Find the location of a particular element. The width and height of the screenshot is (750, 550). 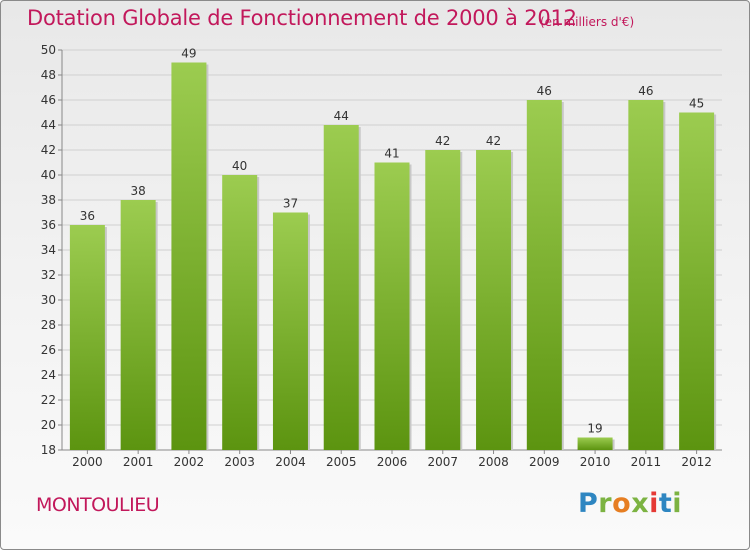

x-tick-label: 2010 is located at coordinates (595, 462).